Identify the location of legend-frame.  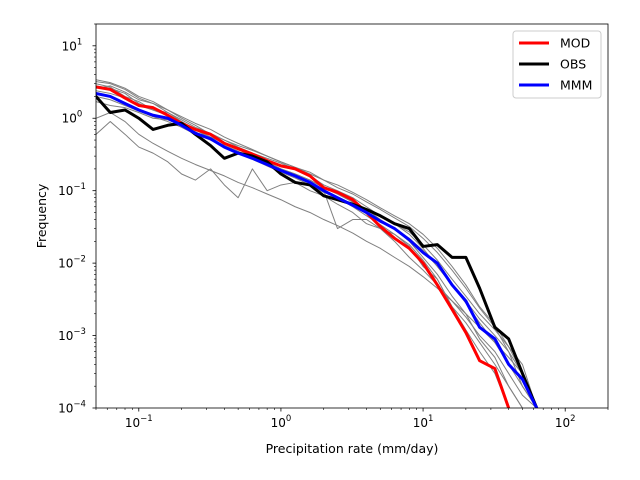
(557, 64).